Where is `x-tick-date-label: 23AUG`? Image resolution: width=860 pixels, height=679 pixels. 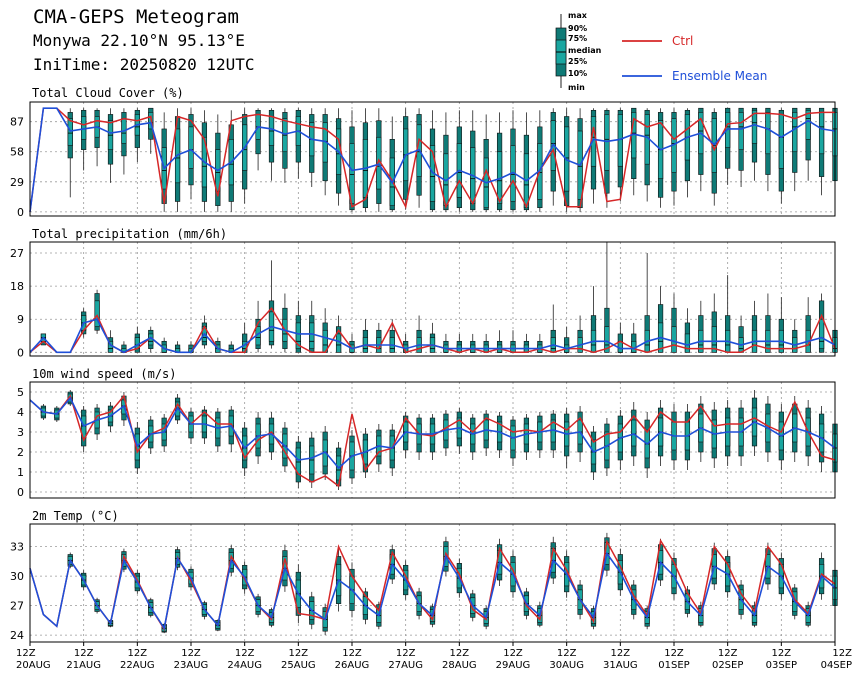 x-tick-date-label: 23AUG is located at coordinates (191, 665).